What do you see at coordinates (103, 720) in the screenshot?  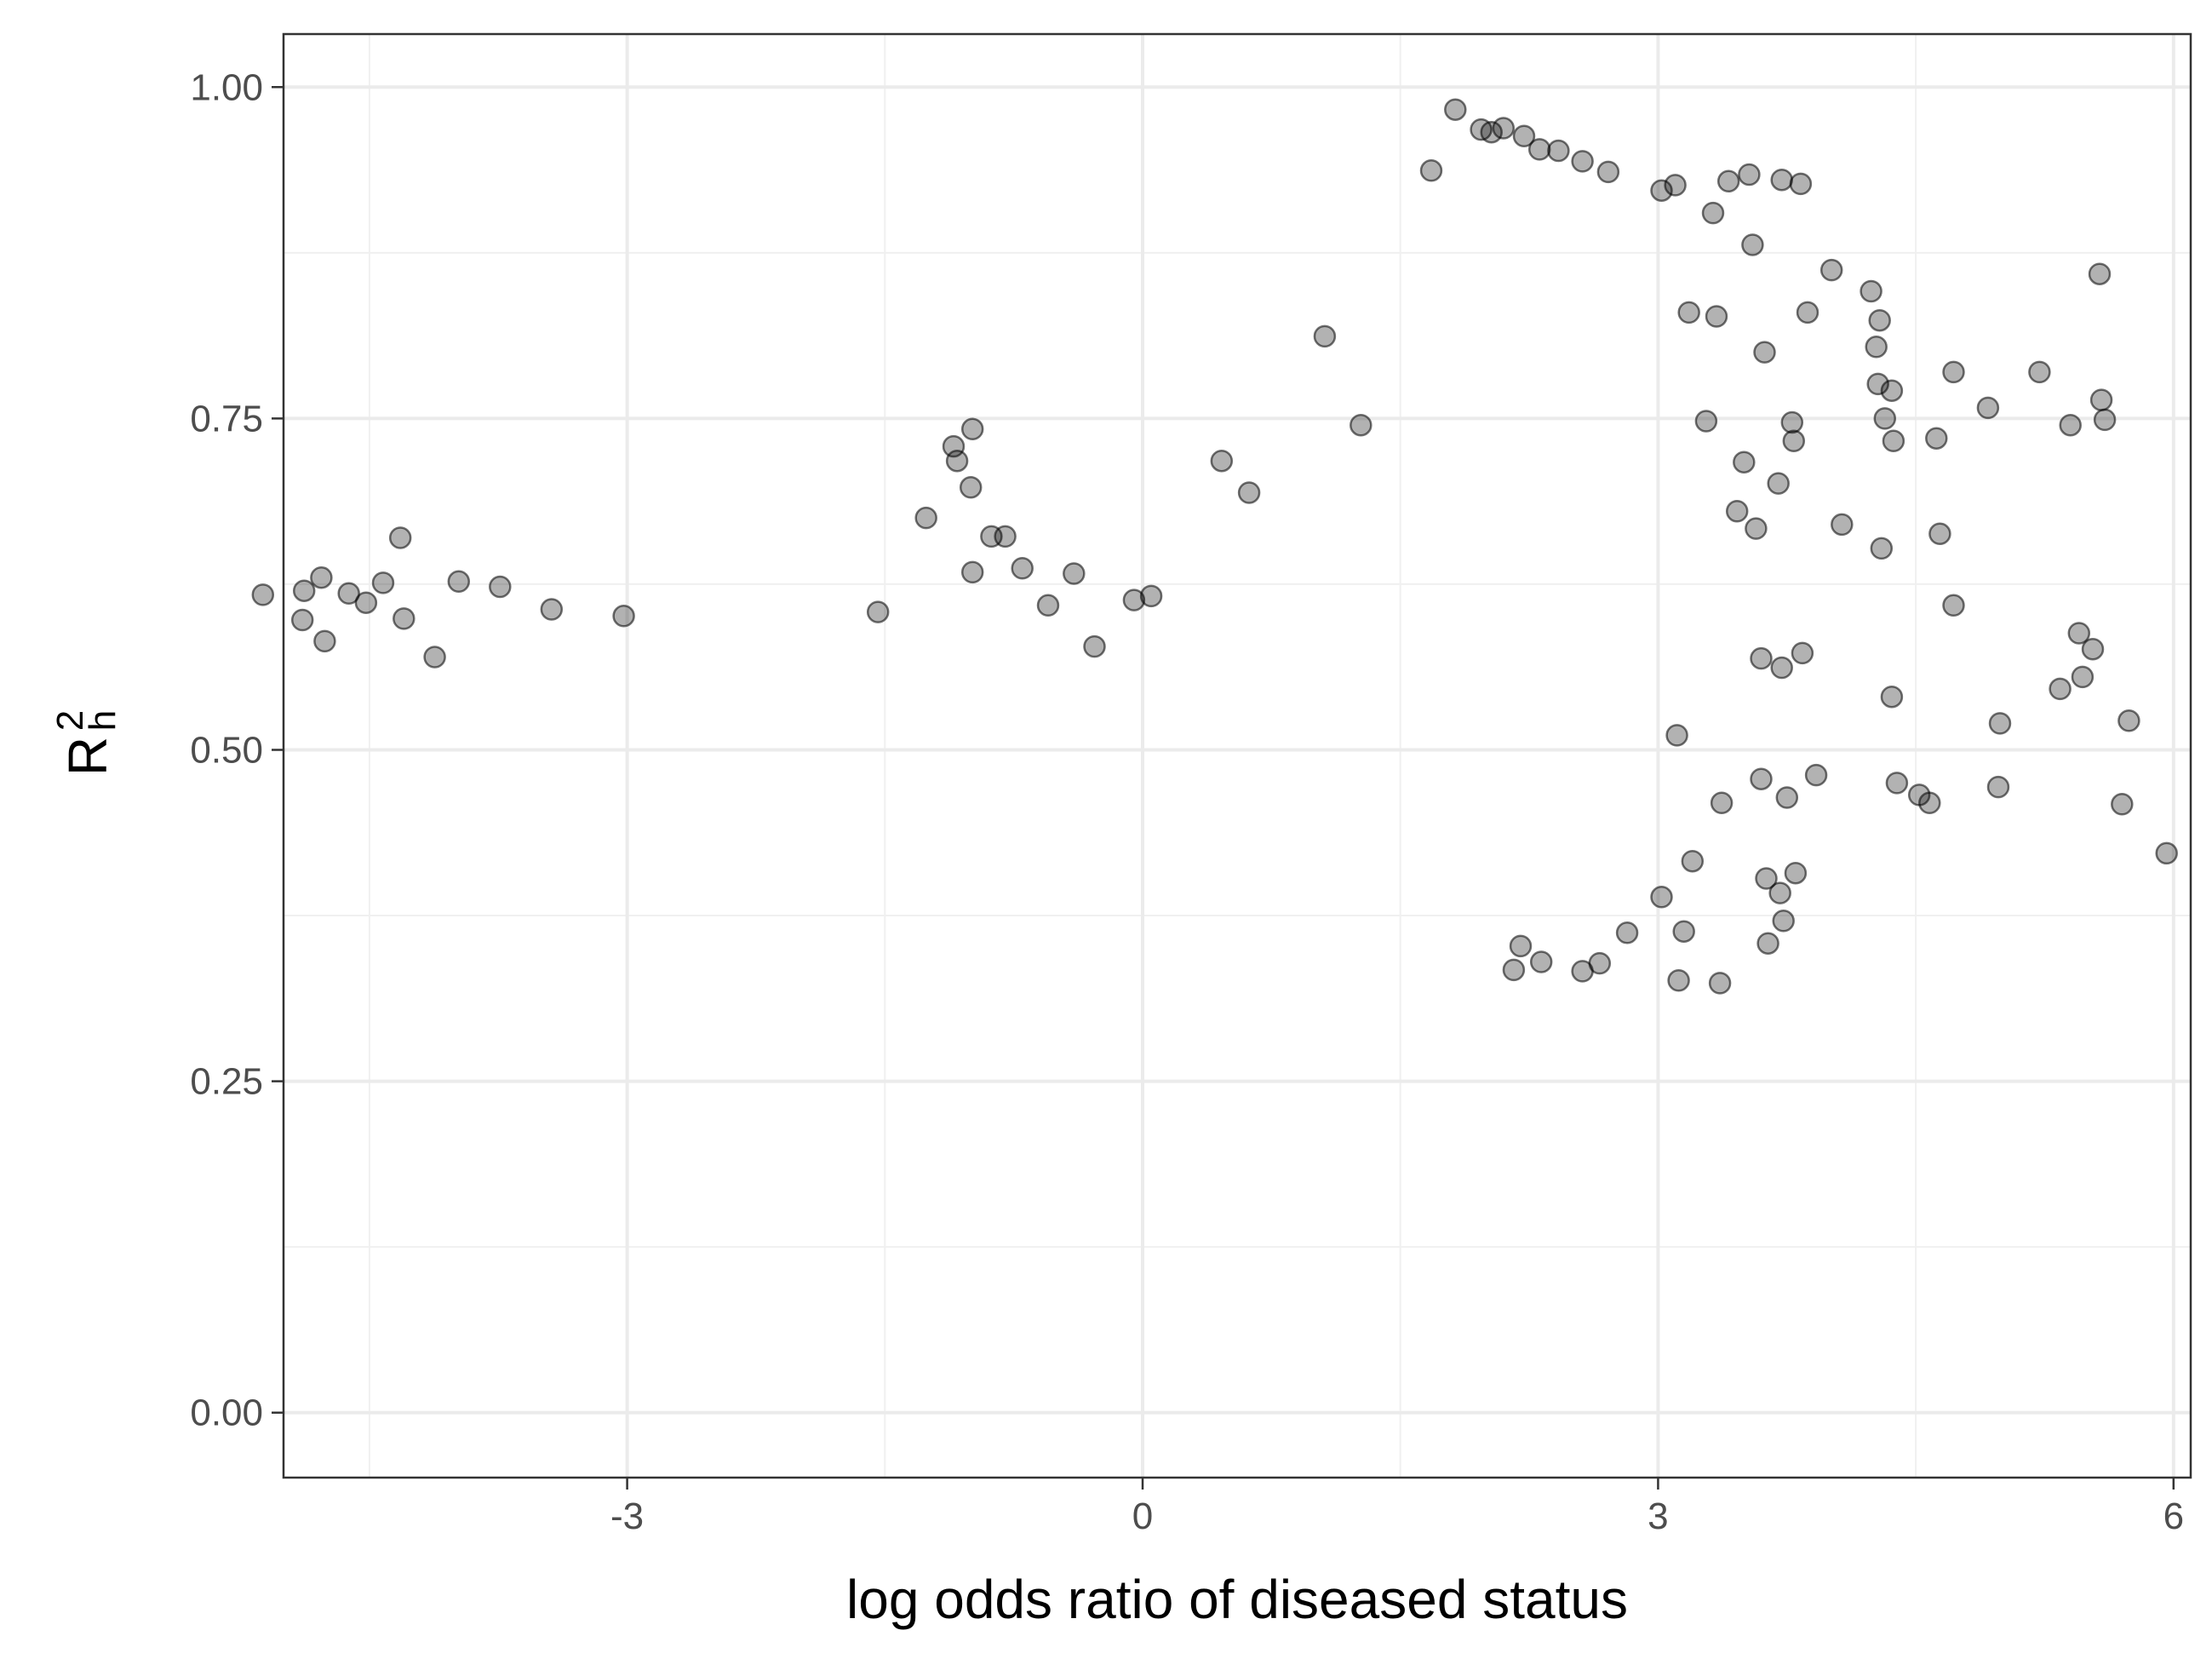 I see `y-axis-title-subscript: h` at bounding box center [103, 720].